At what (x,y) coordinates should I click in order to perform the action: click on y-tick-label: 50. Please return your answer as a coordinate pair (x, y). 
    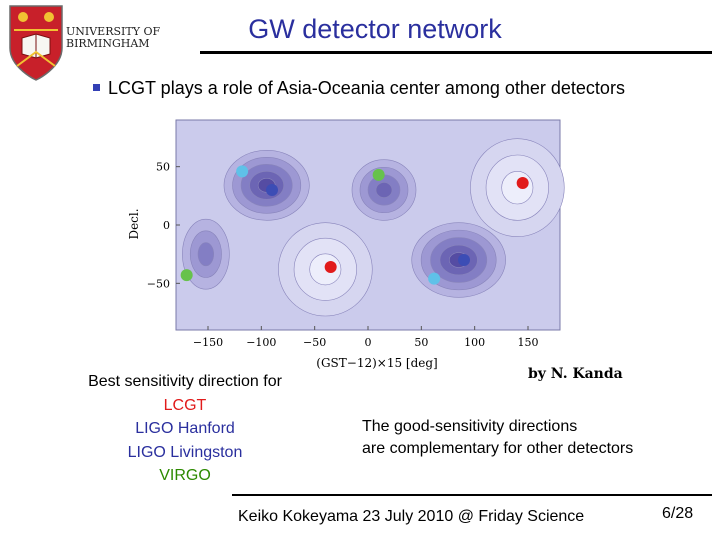
    Looking at the image, I should click on (163, 167).